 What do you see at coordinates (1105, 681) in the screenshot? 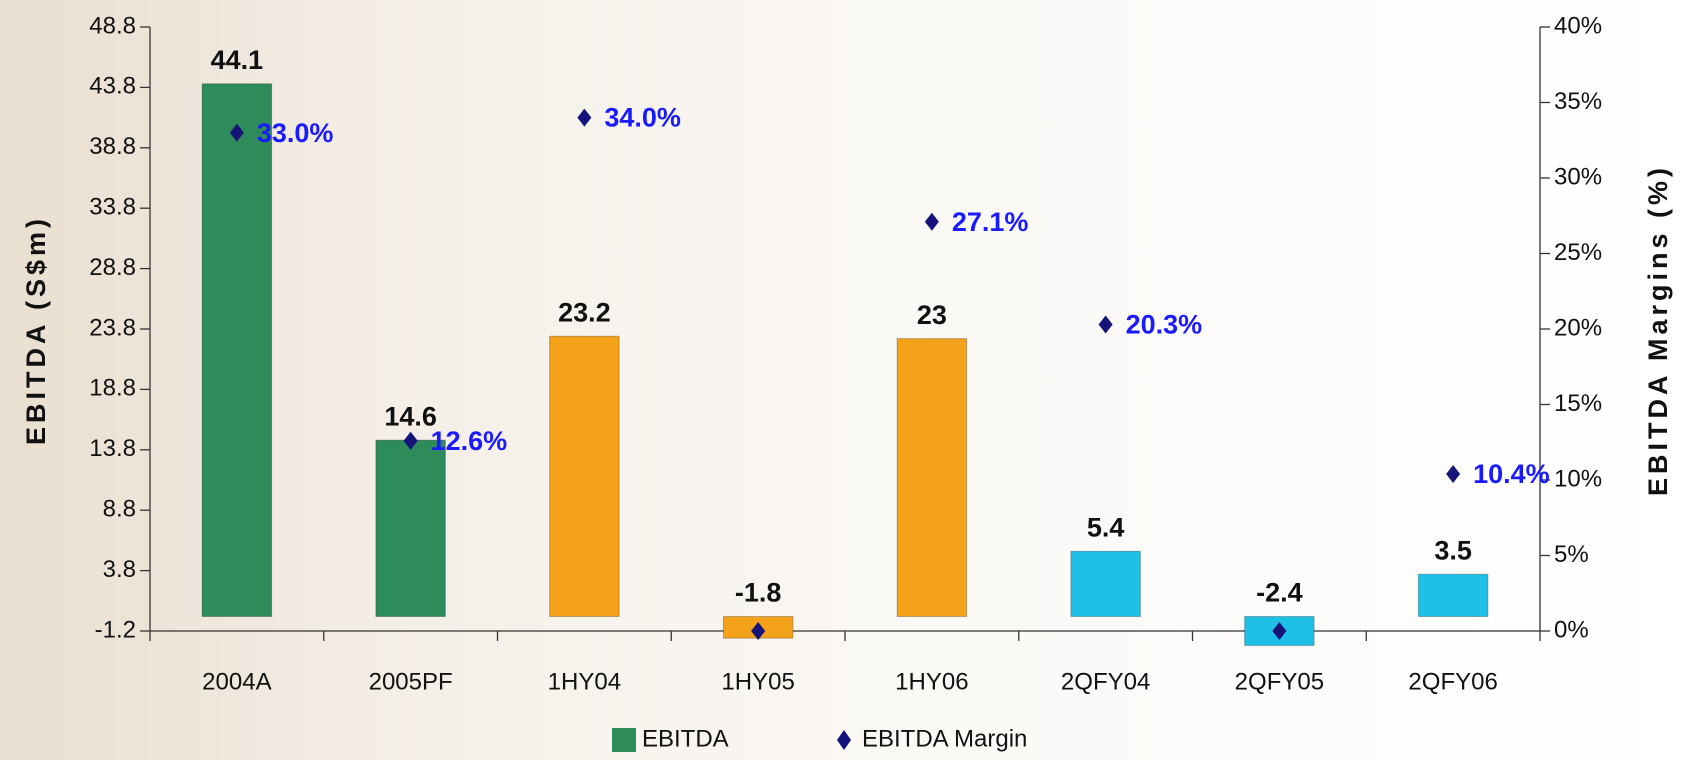
I see `x-tick-label: 2QFY04` at bounding box center [1105, 681].